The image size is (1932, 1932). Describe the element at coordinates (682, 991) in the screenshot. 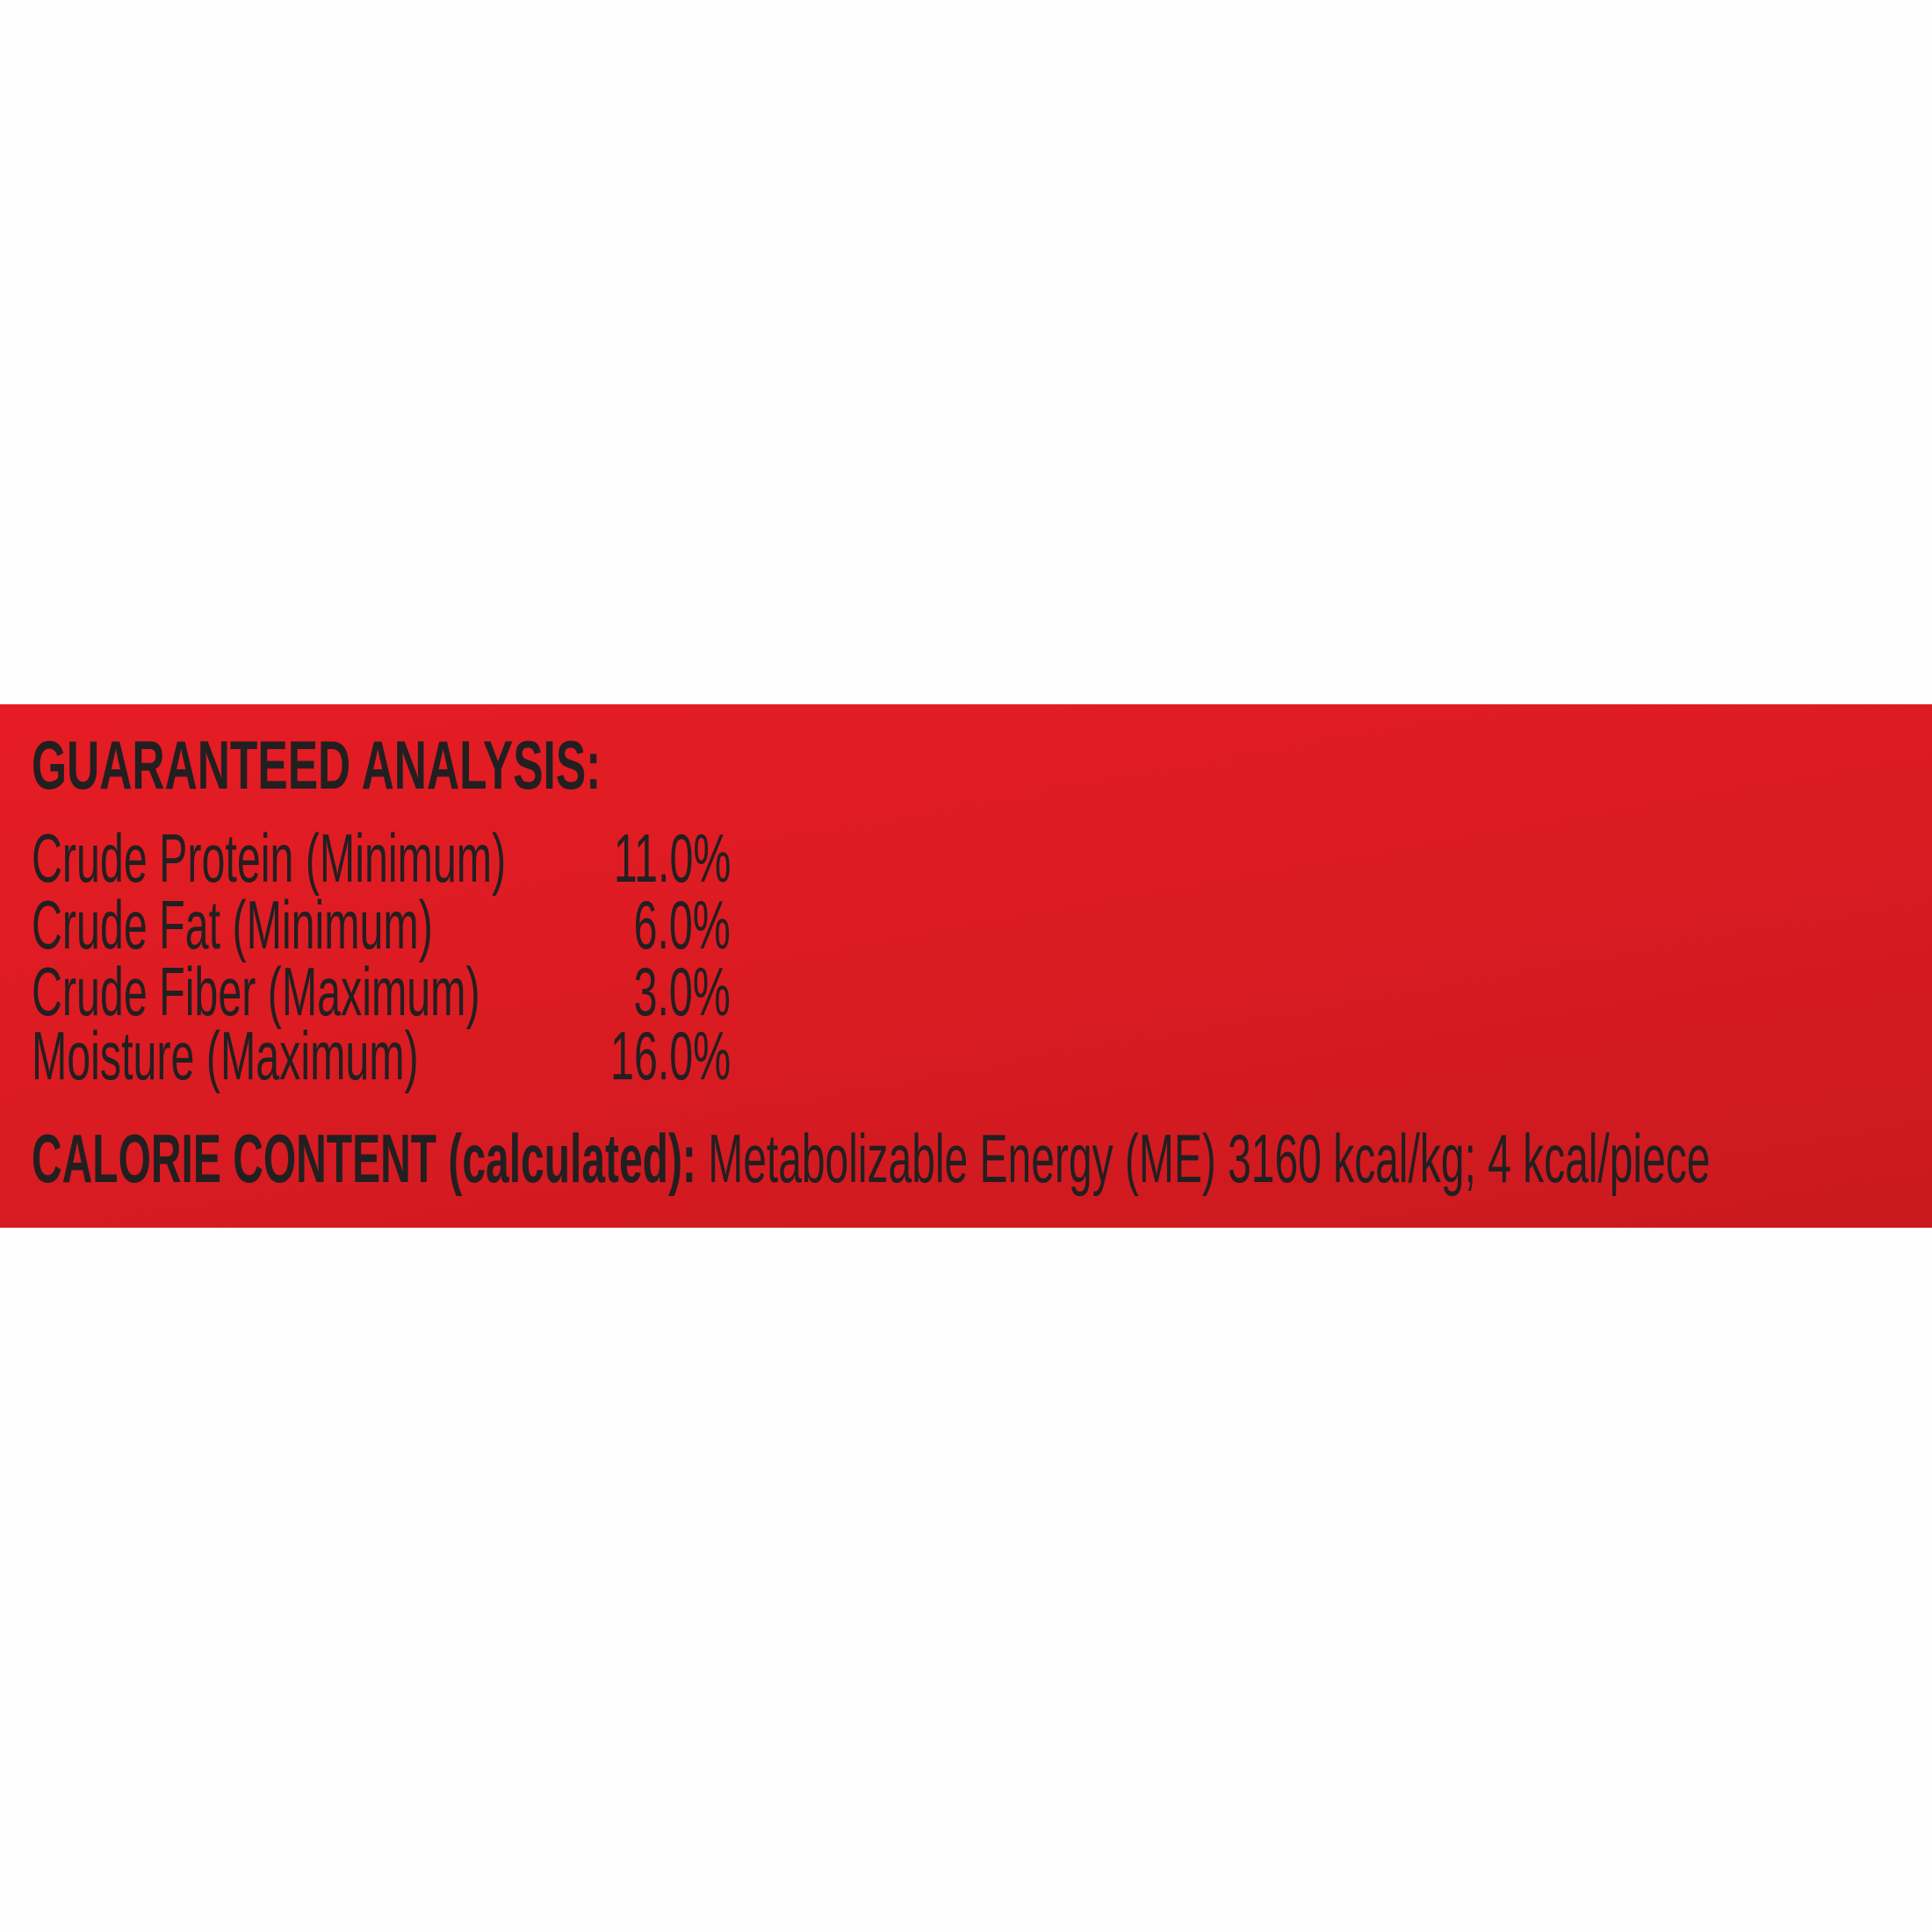

I see `analysis-row-value: 3.0%` at that location.